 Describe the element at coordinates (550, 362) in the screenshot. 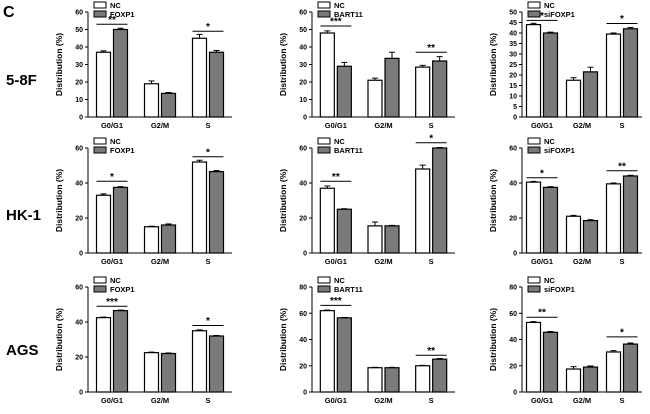

I see `bar-sifoxp1-g0g1` at that location.